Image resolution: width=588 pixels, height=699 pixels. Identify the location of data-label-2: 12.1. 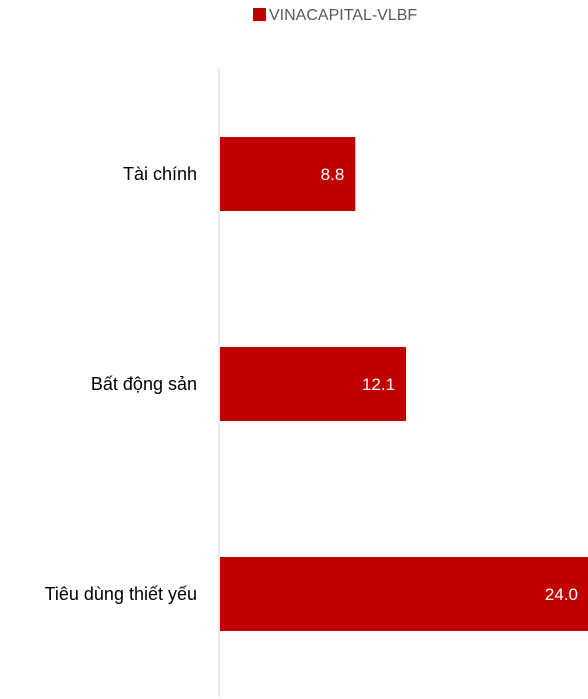
(378, 384).